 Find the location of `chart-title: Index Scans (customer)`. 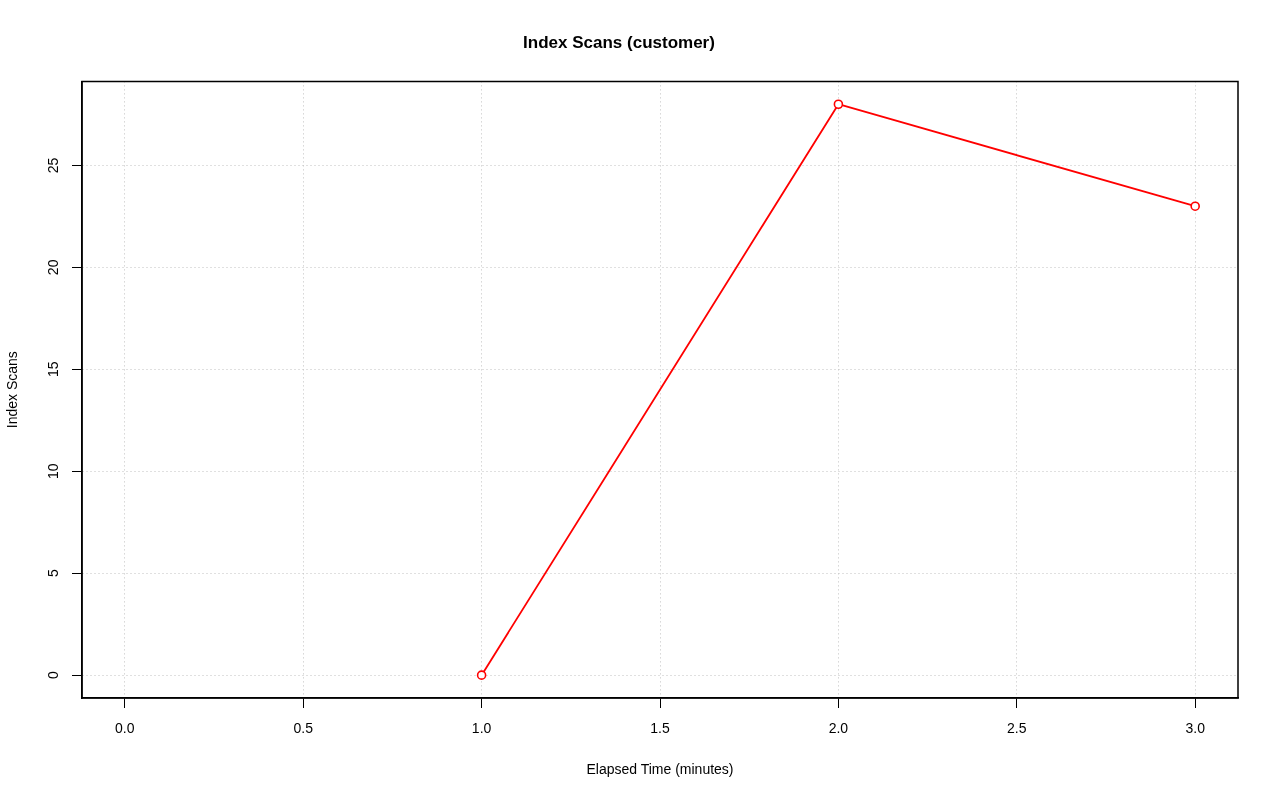

chart-title: Index Scans (customer) is located at coordinates (619, 42).